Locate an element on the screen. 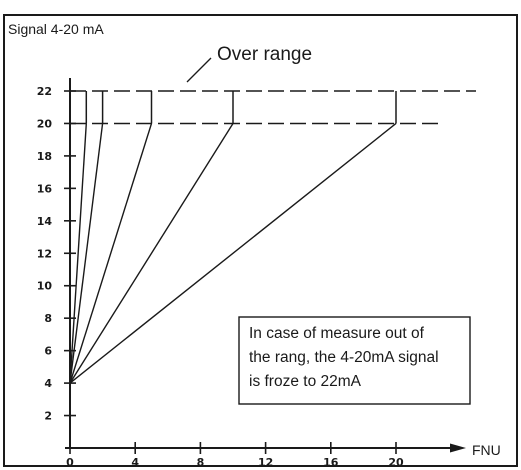 The height and width of the screenshot is (470, 521). y-tick-label: 4 is located at coordinates (48, 383).